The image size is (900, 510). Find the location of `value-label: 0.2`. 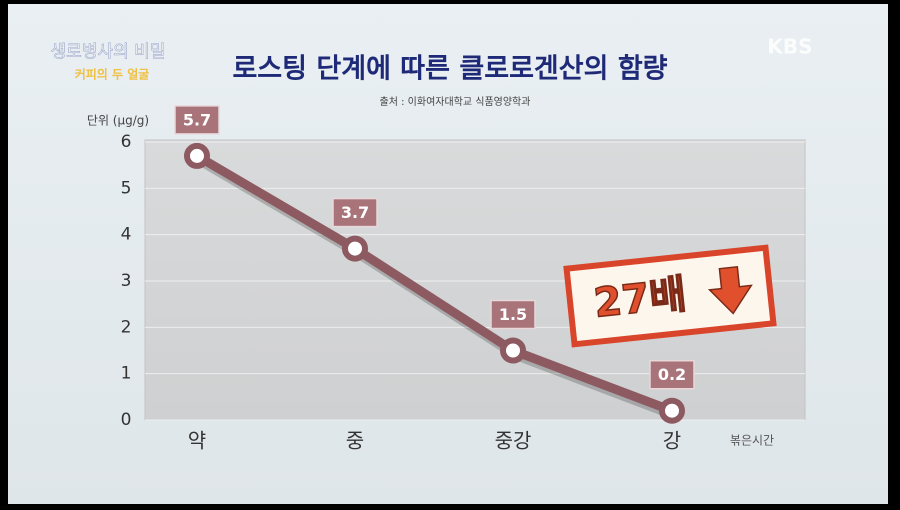

value-label: 0.2 is located at coordinates (672, 374).